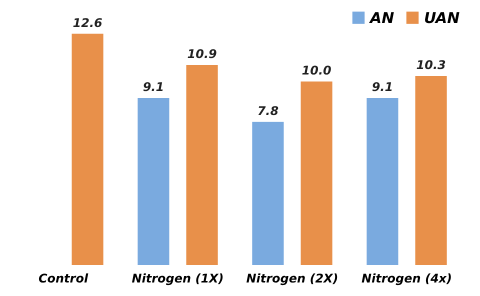 Image resolution: width=480 pixels, height=296 pixels. Describe the element at coordinates (268, 111) in the screenshot. I see `data-label: 7.8` at that location.